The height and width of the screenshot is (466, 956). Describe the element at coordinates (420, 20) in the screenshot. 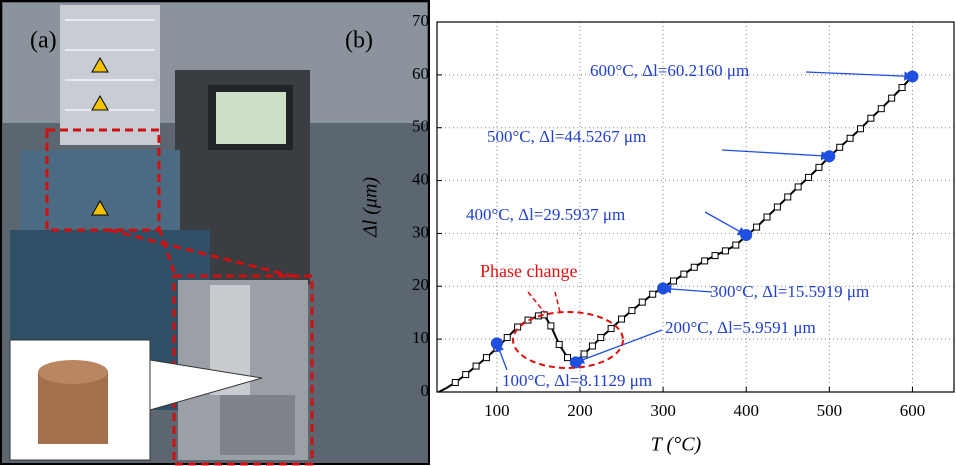

I see `y-tick-label: 70` at that location.